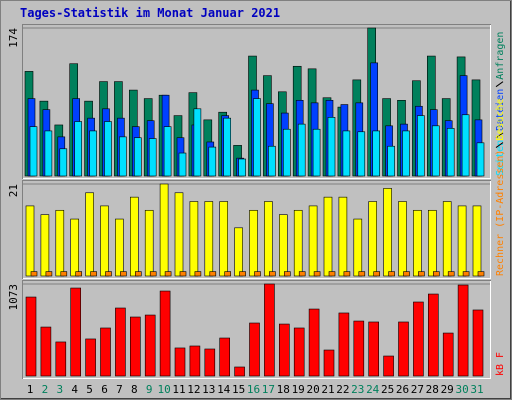  I want to click on legend-label: Anfragen, so click(500, 56).